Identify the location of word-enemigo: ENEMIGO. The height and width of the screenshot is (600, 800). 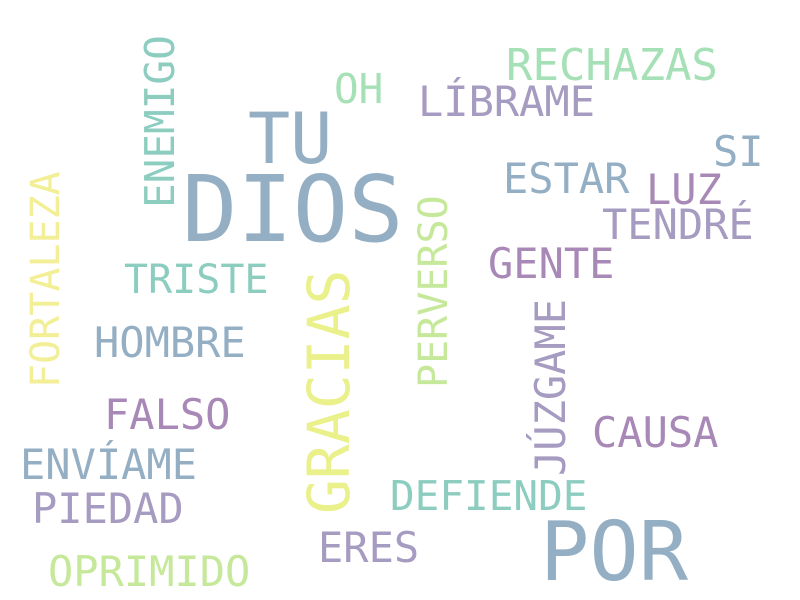
(160, 121).